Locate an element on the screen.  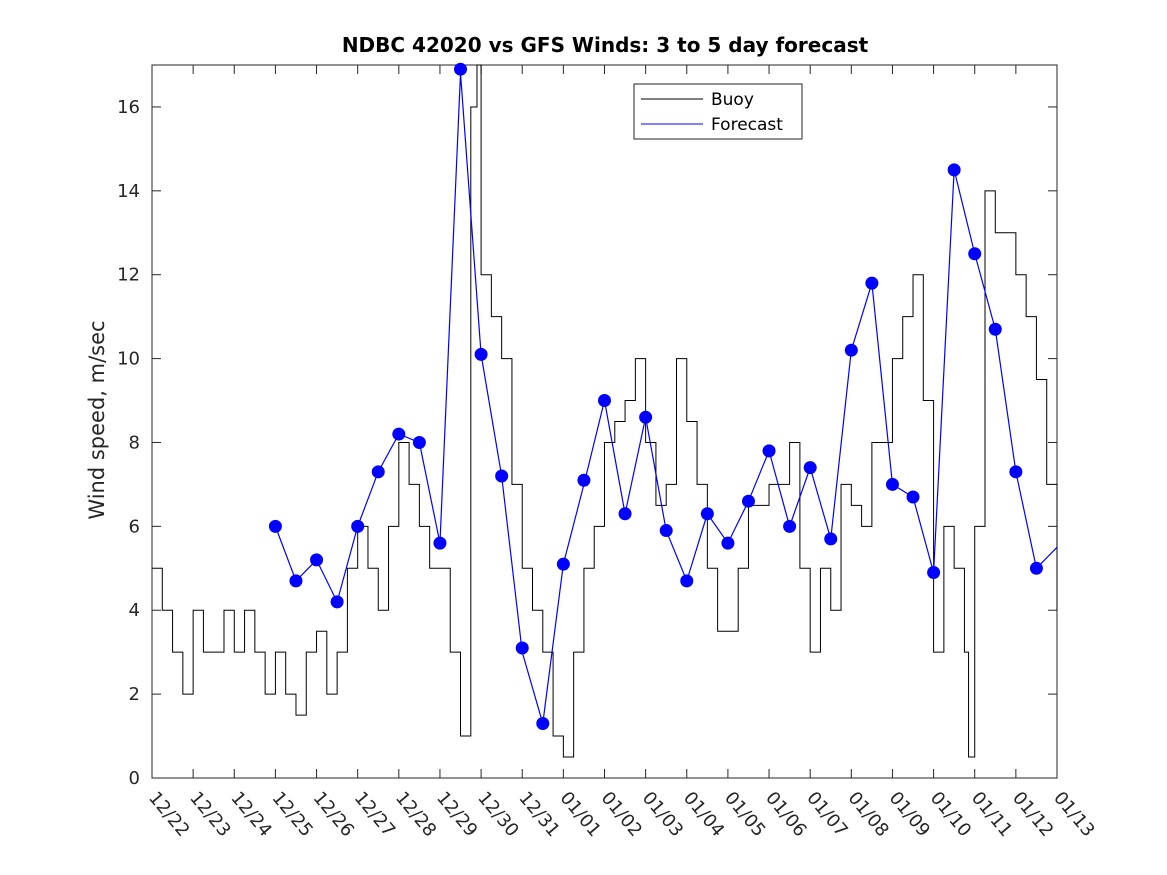
x-tick-label: 01/08 is located at coordinates (867, 814).